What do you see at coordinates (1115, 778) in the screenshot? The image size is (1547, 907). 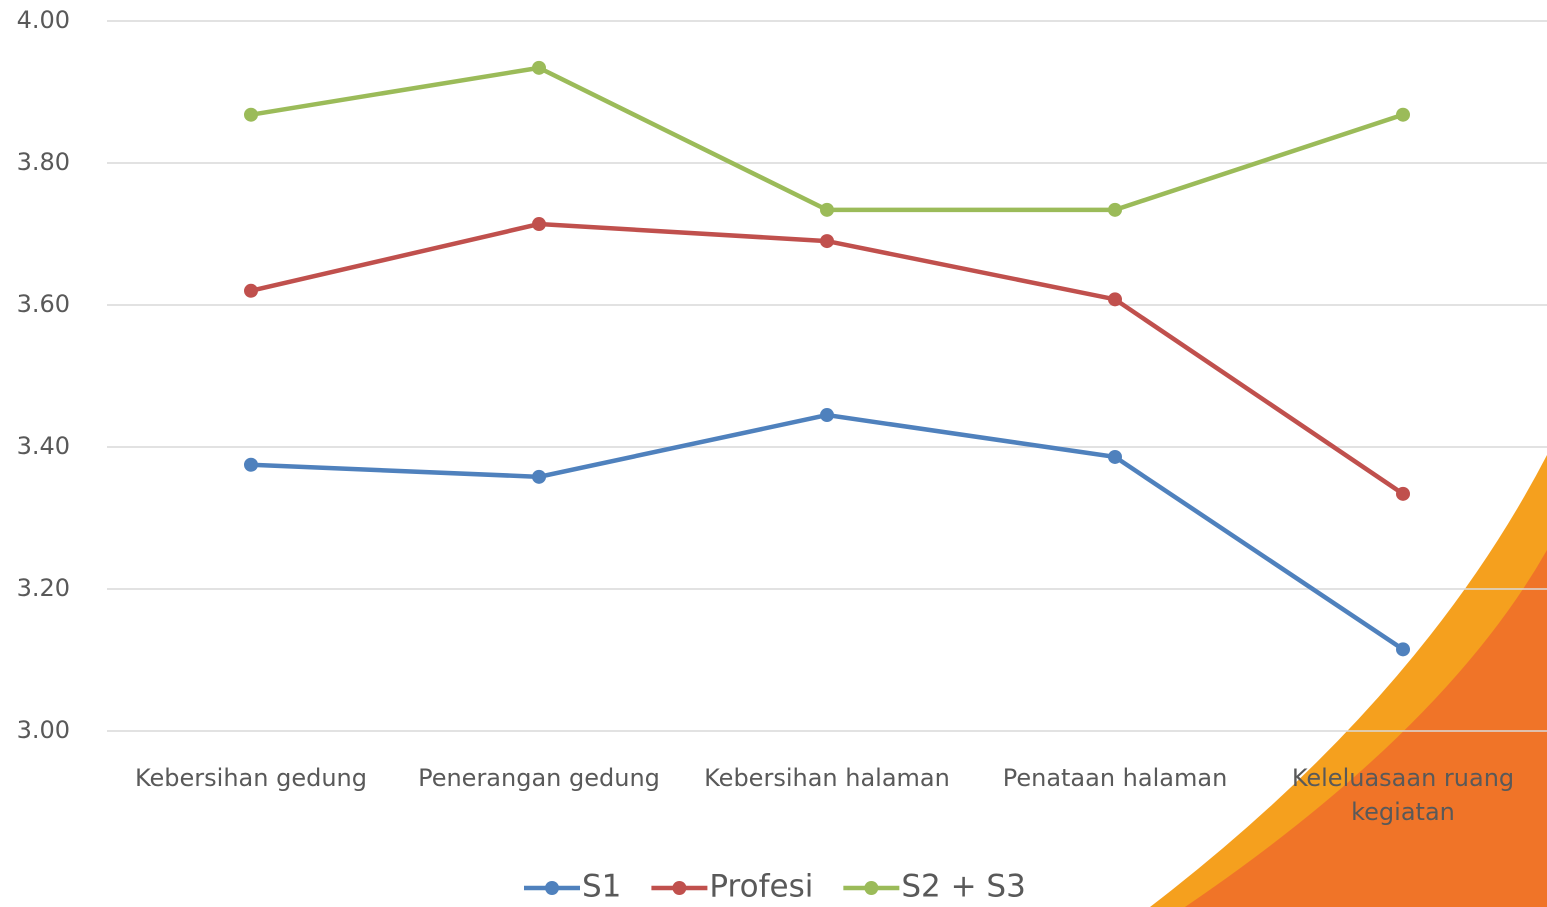 I see `x-tick-label: Penataan halaman` at bounding box center [1115, 778].